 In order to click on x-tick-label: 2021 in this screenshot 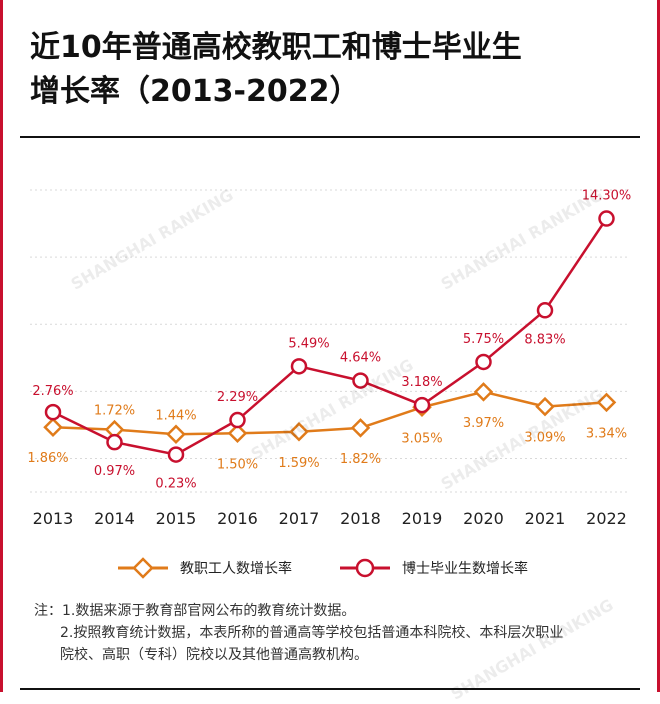, I will do `click(545, 518)`.